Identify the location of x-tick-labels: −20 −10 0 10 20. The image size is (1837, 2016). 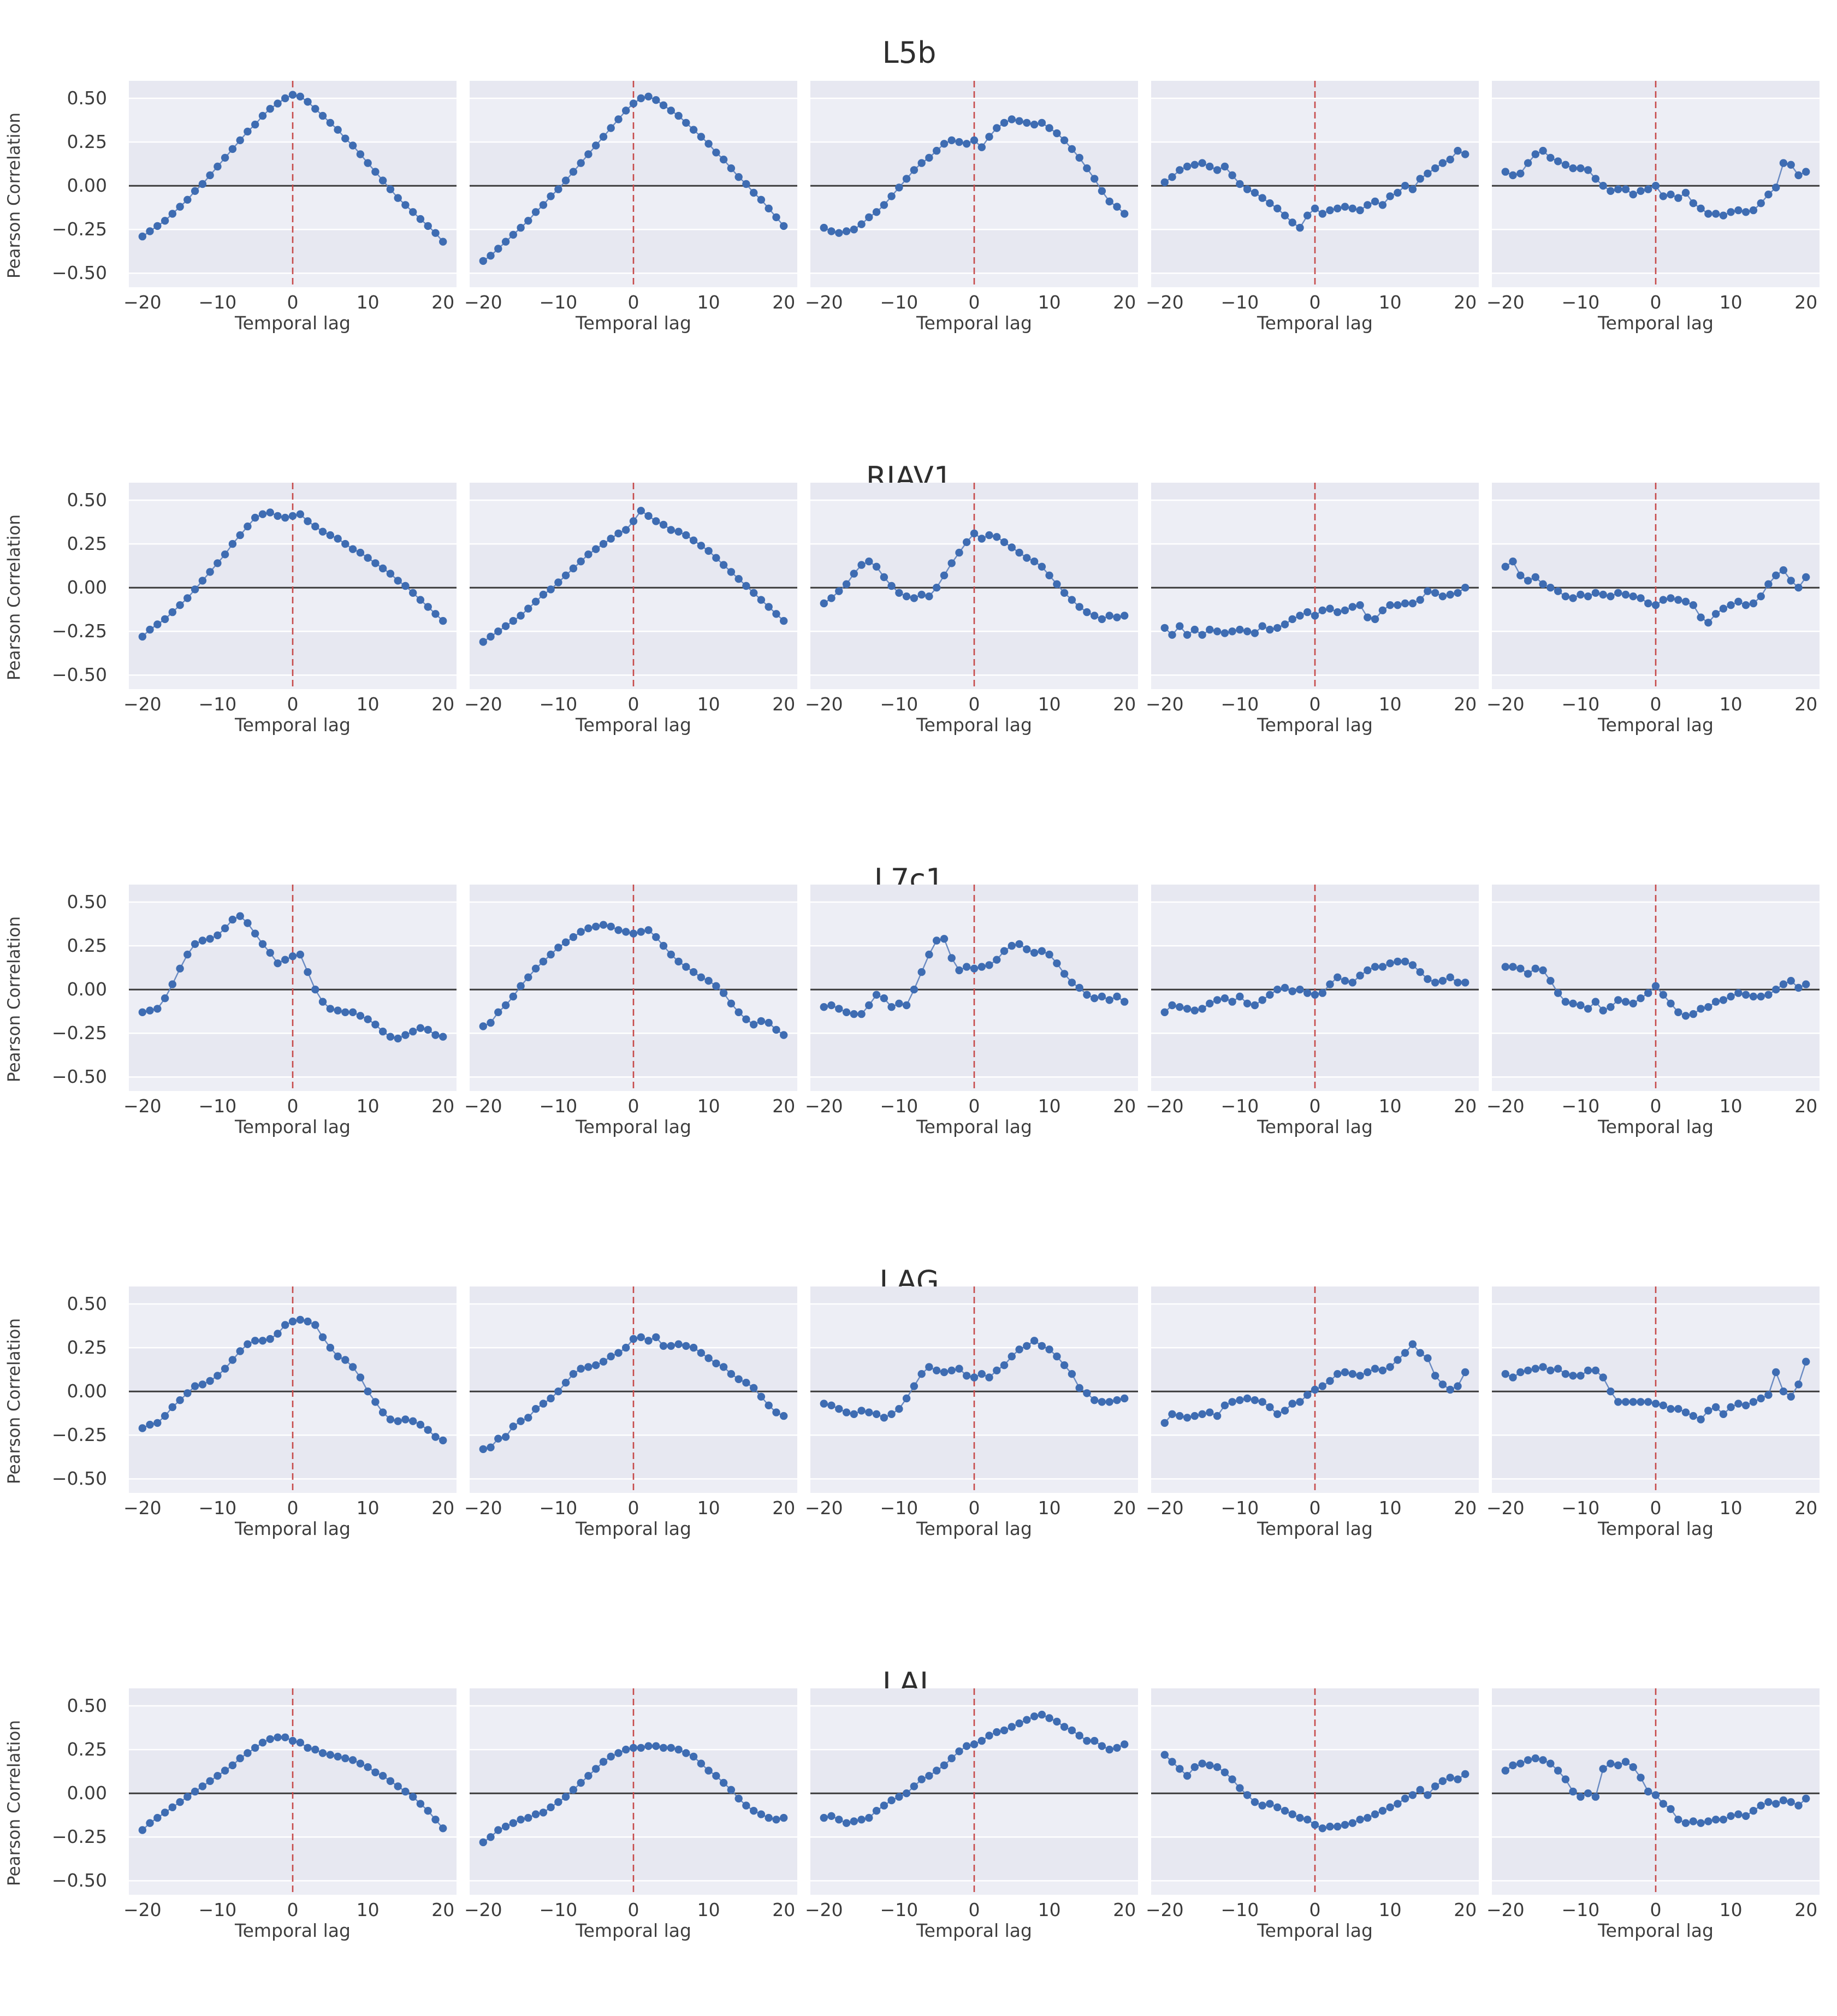
(630, 1506).